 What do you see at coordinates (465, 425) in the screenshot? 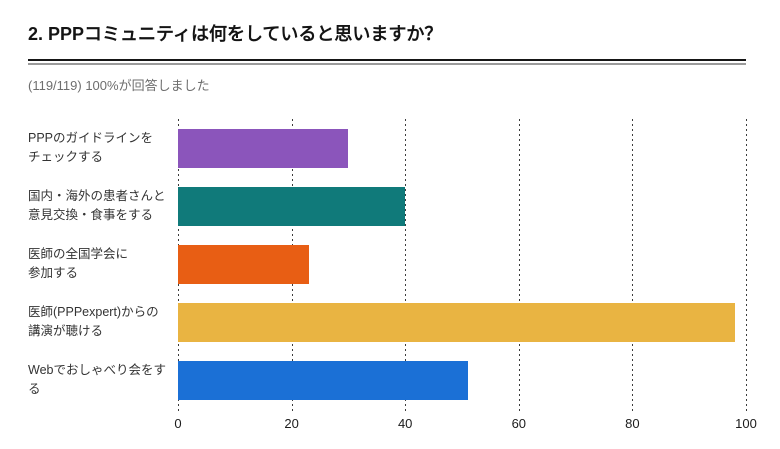
I see `x-axis: 0 20 40 60 80 100` at bounding box center [465, 425].